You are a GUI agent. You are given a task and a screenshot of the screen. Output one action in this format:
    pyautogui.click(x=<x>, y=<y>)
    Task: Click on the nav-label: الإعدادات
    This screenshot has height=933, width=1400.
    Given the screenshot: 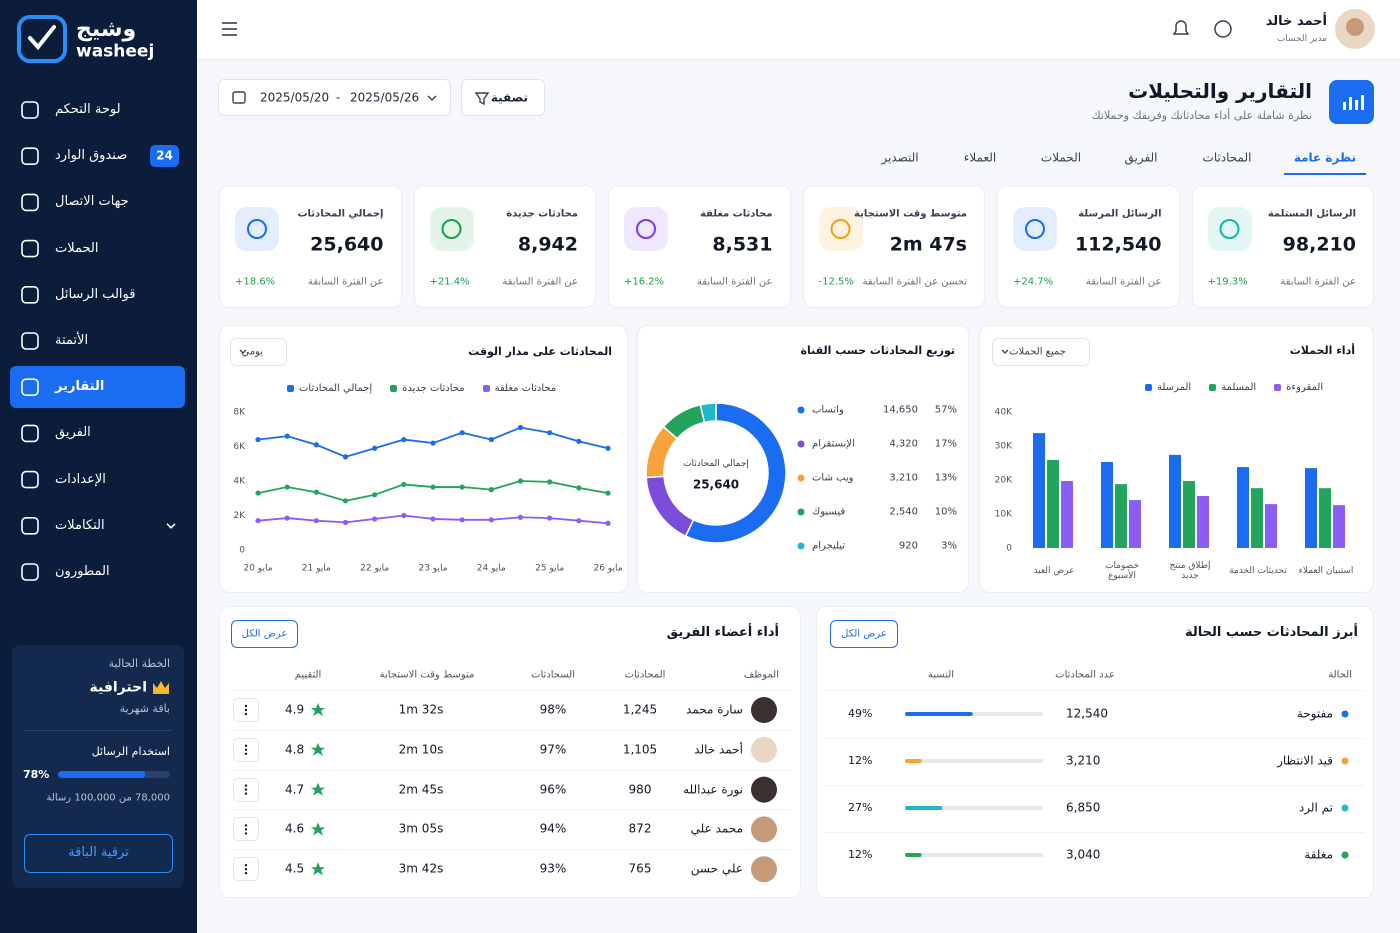 What is the action you would take?
    pyautogui.click(x=80, y=479)
    